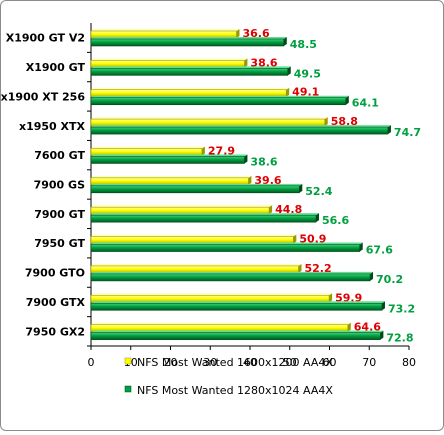 This screenshot has width=444, height=435. What do you see at coordinates (221, 150) in the screenshot?
I see `data-label: 27.9` at bounding box center [221, 150].